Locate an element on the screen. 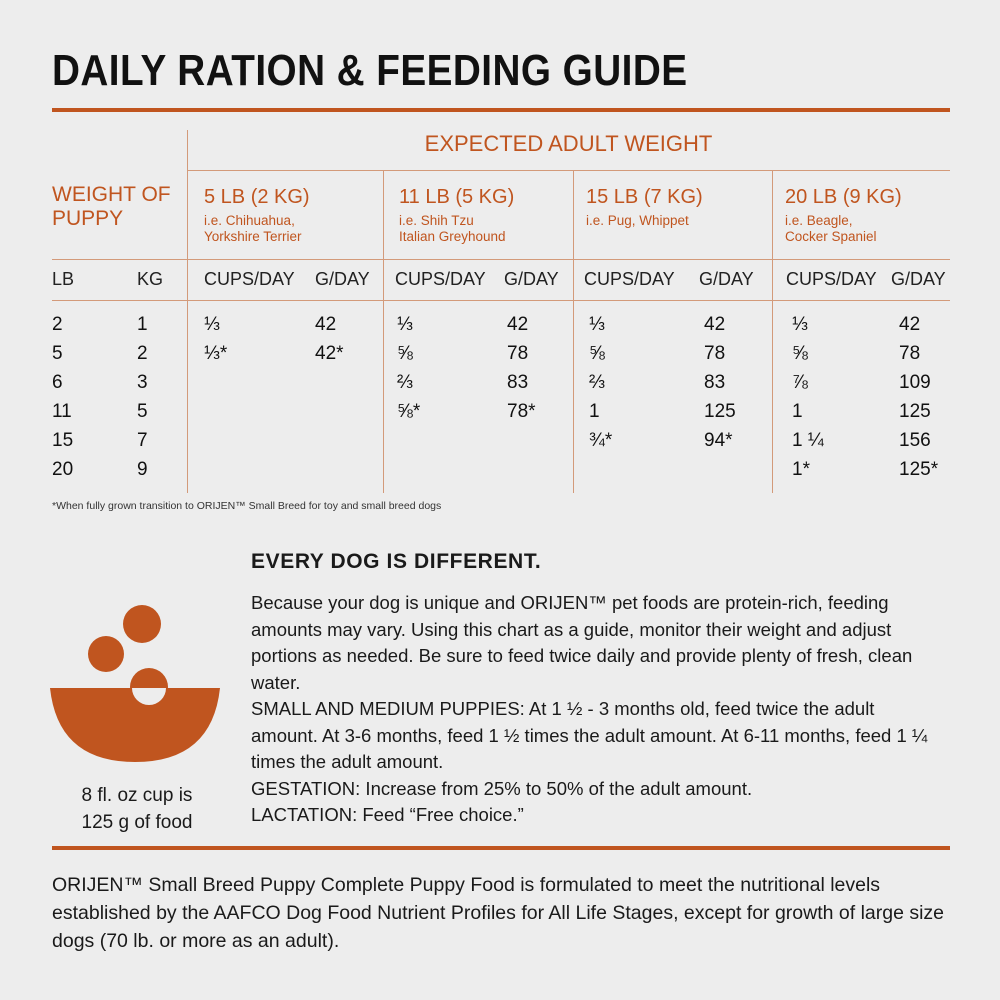 The height and width of the screenshot is (1000, 1000). top-divider is located at coordinates (501, 110).